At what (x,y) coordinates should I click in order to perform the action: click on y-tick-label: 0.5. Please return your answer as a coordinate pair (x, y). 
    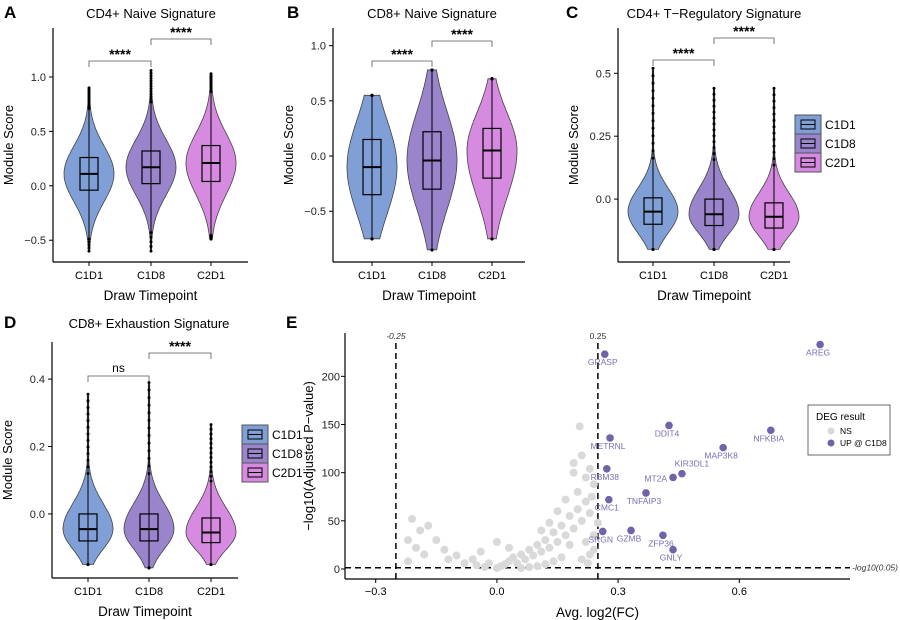
    Looking at the image, I should click on (318, 102).